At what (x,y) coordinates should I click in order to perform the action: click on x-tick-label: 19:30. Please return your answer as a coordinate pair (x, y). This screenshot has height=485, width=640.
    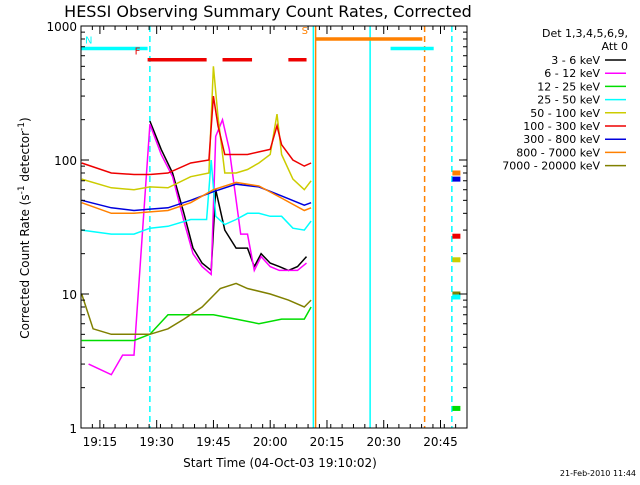
    Looking at the image, I should click on (156, 442).